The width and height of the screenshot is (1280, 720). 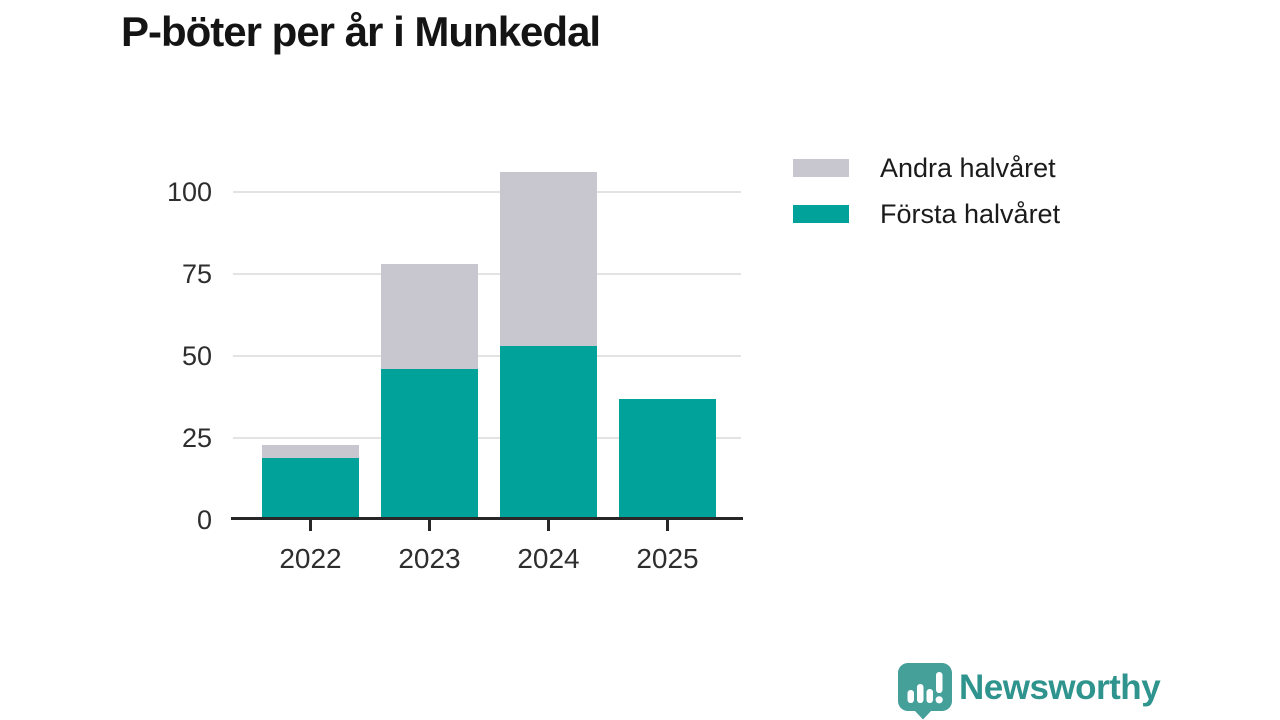 What do you see at coordinates (361, 31) in the screenshot?
I see `chart-title: P-böter per år i Munkedal` at bounding box center [361, 31].